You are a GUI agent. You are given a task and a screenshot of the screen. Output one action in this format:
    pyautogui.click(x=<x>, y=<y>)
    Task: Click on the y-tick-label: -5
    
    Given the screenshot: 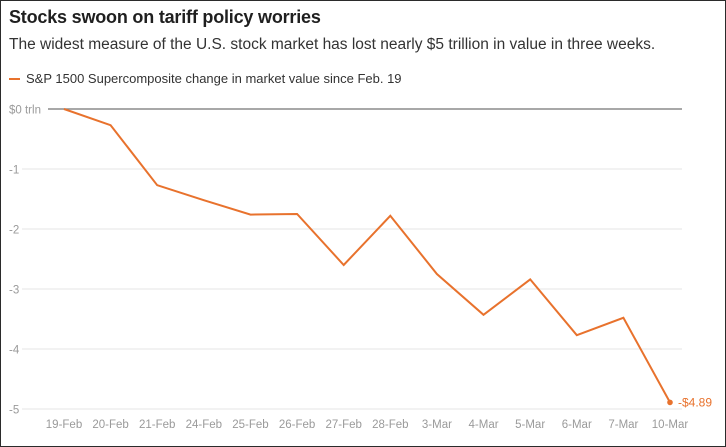 What is the action you would take?
    pyautogui.click(x=14, y=411)
    